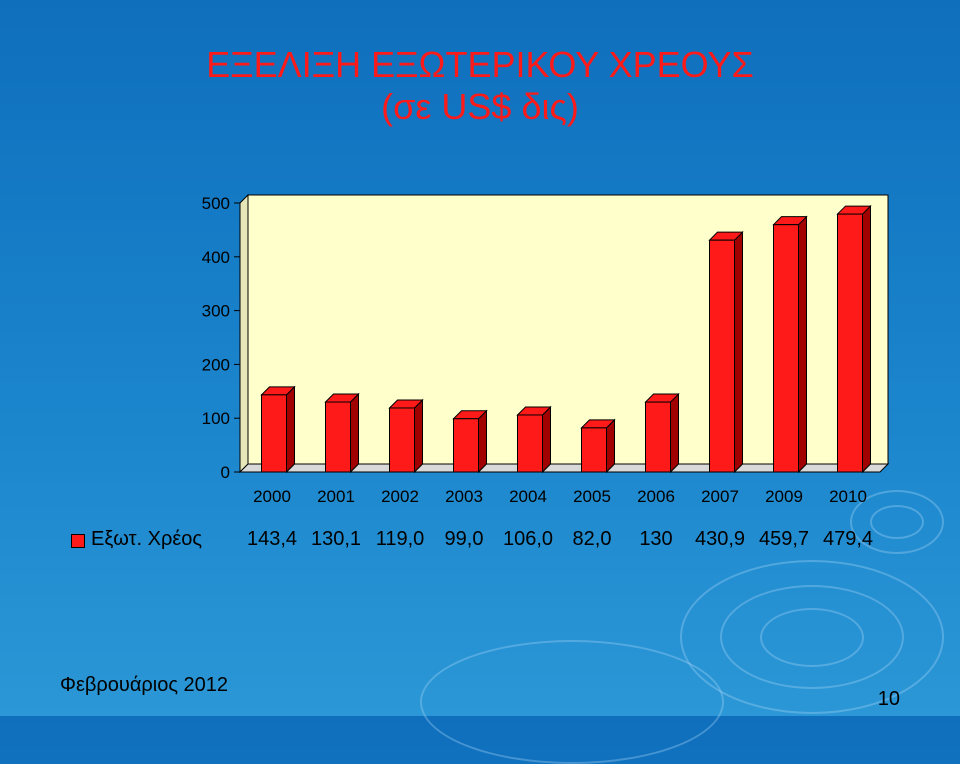  Describe the element at coordinates (720, 496) in the screenshot. I see `x-category-label: 2007` at that location.